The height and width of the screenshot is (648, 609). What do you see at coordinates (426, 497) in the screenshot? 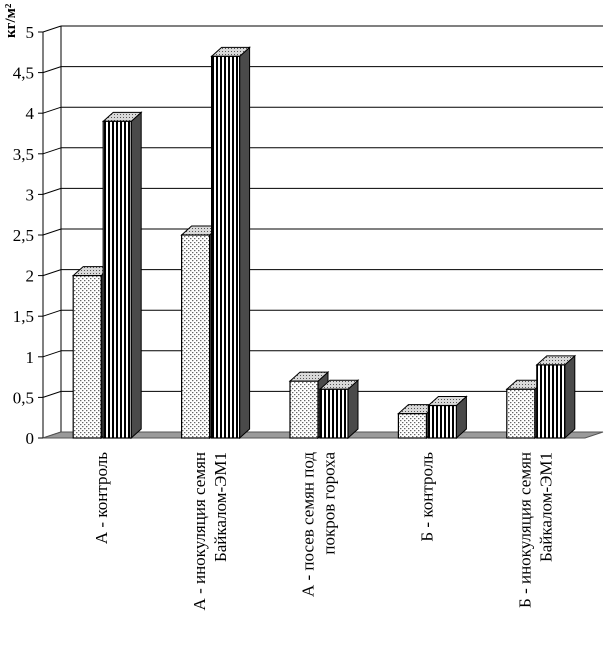
I see `category-label: Б - контроль` at bounding box center [426, 497].